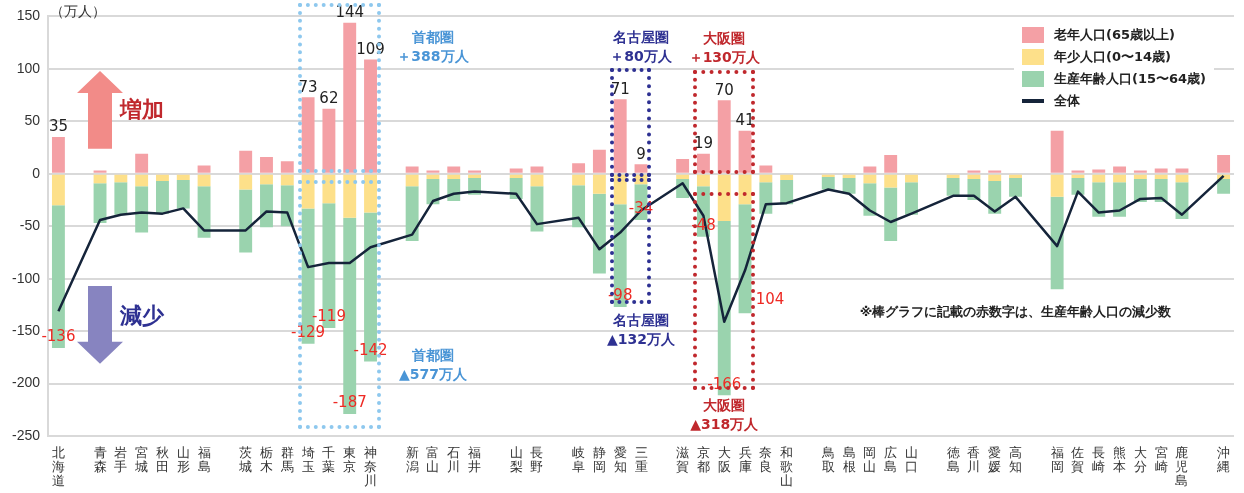  I want to click on x-tick-label: 佐賀, so click(1078, 460).